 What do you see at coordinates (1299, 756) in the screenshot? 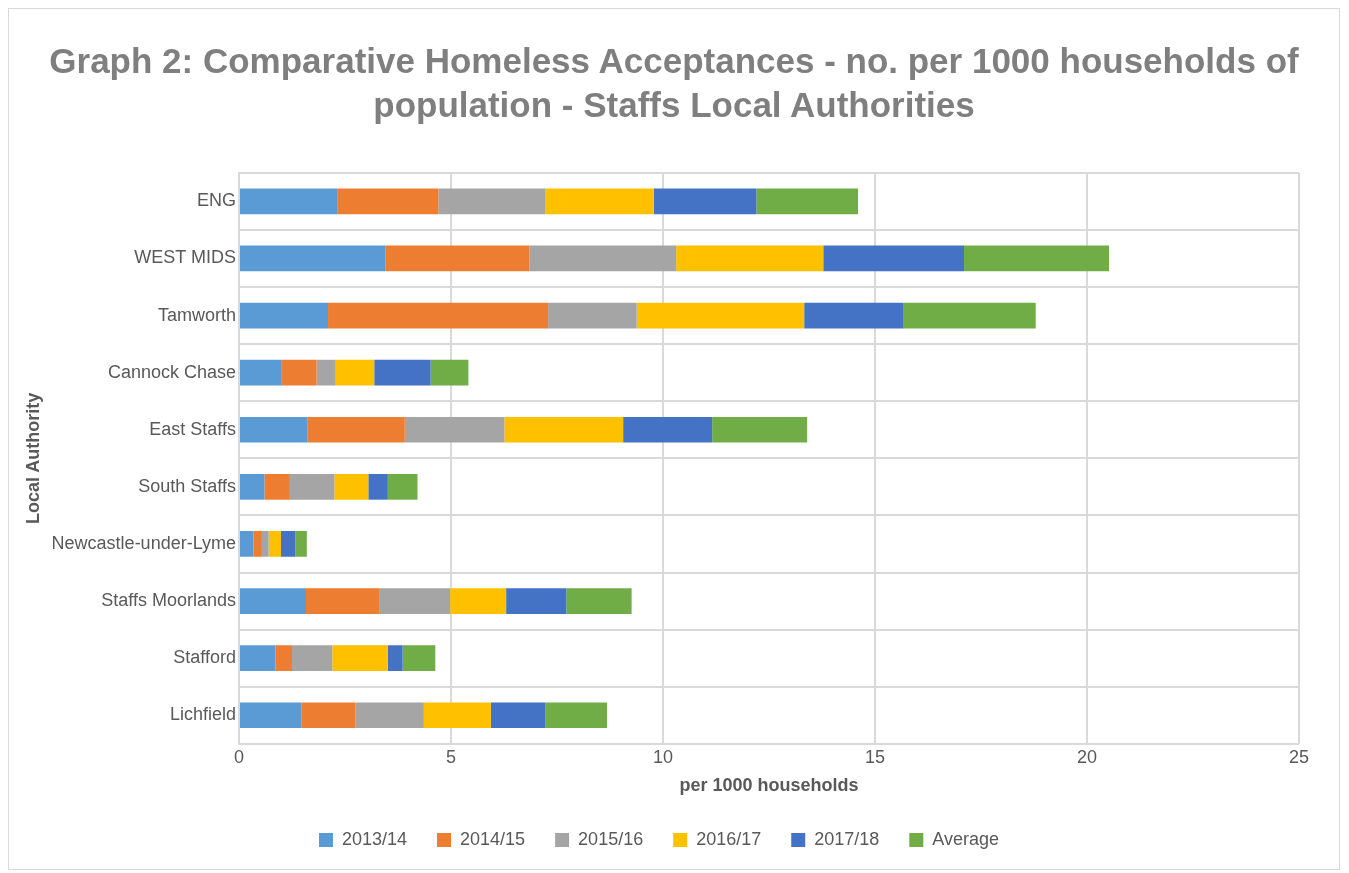
I see `x-tick-label: 25` at bounding box center [1299, 756].